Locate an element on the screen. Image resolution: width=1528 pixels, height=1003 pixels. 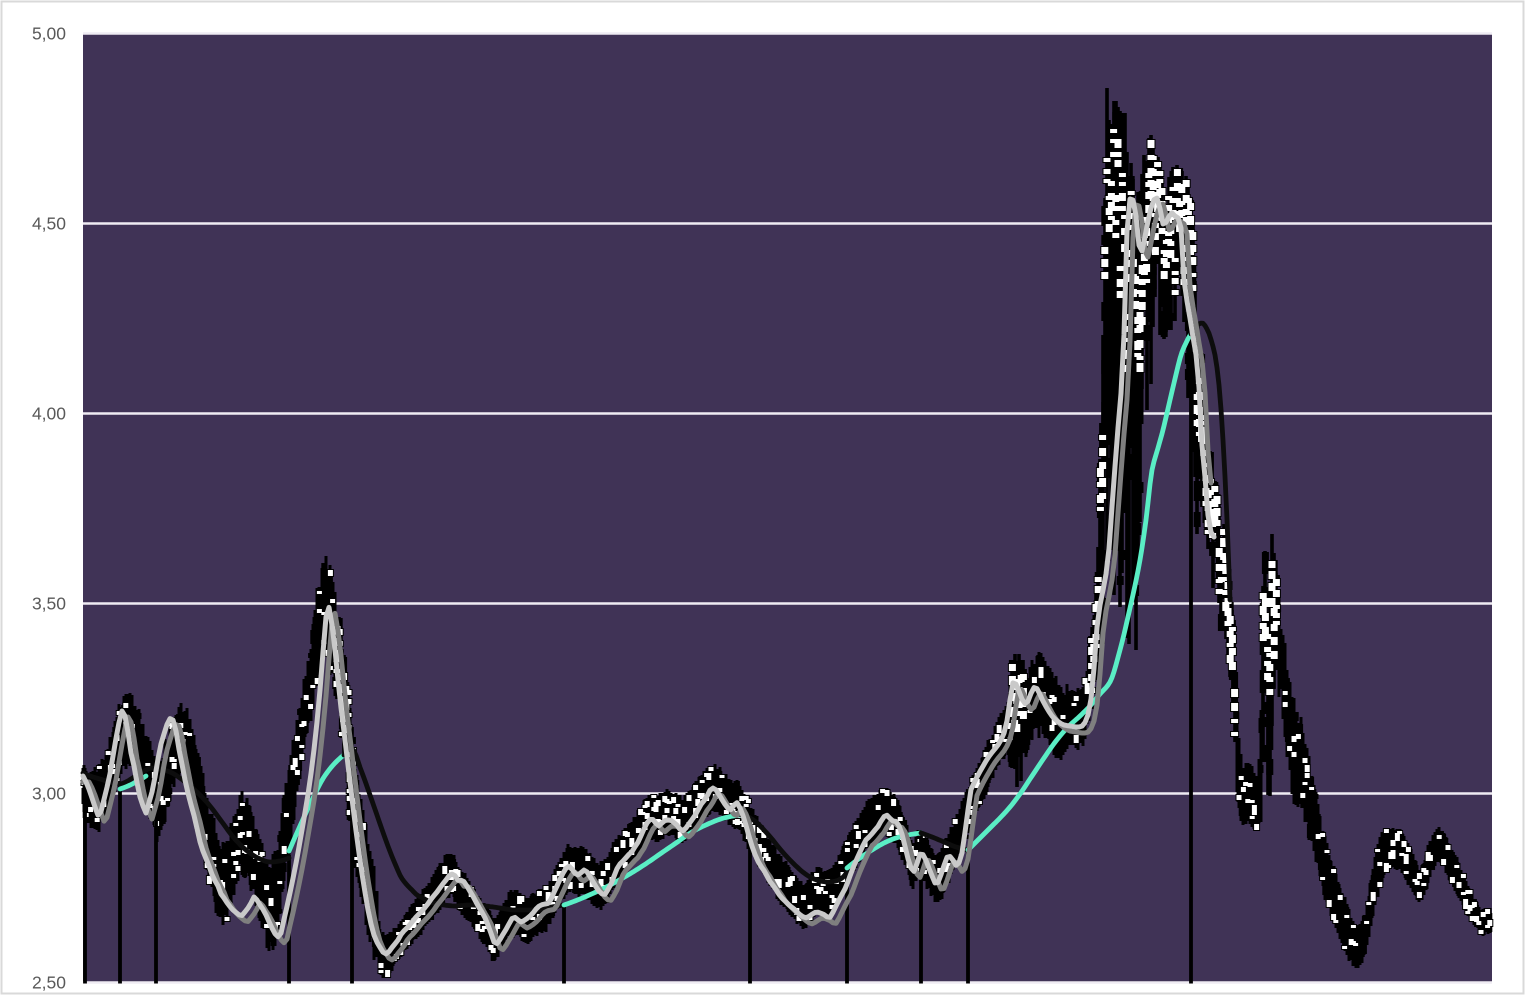
svg-text: 4,50 is located at coordinates (49, 224).